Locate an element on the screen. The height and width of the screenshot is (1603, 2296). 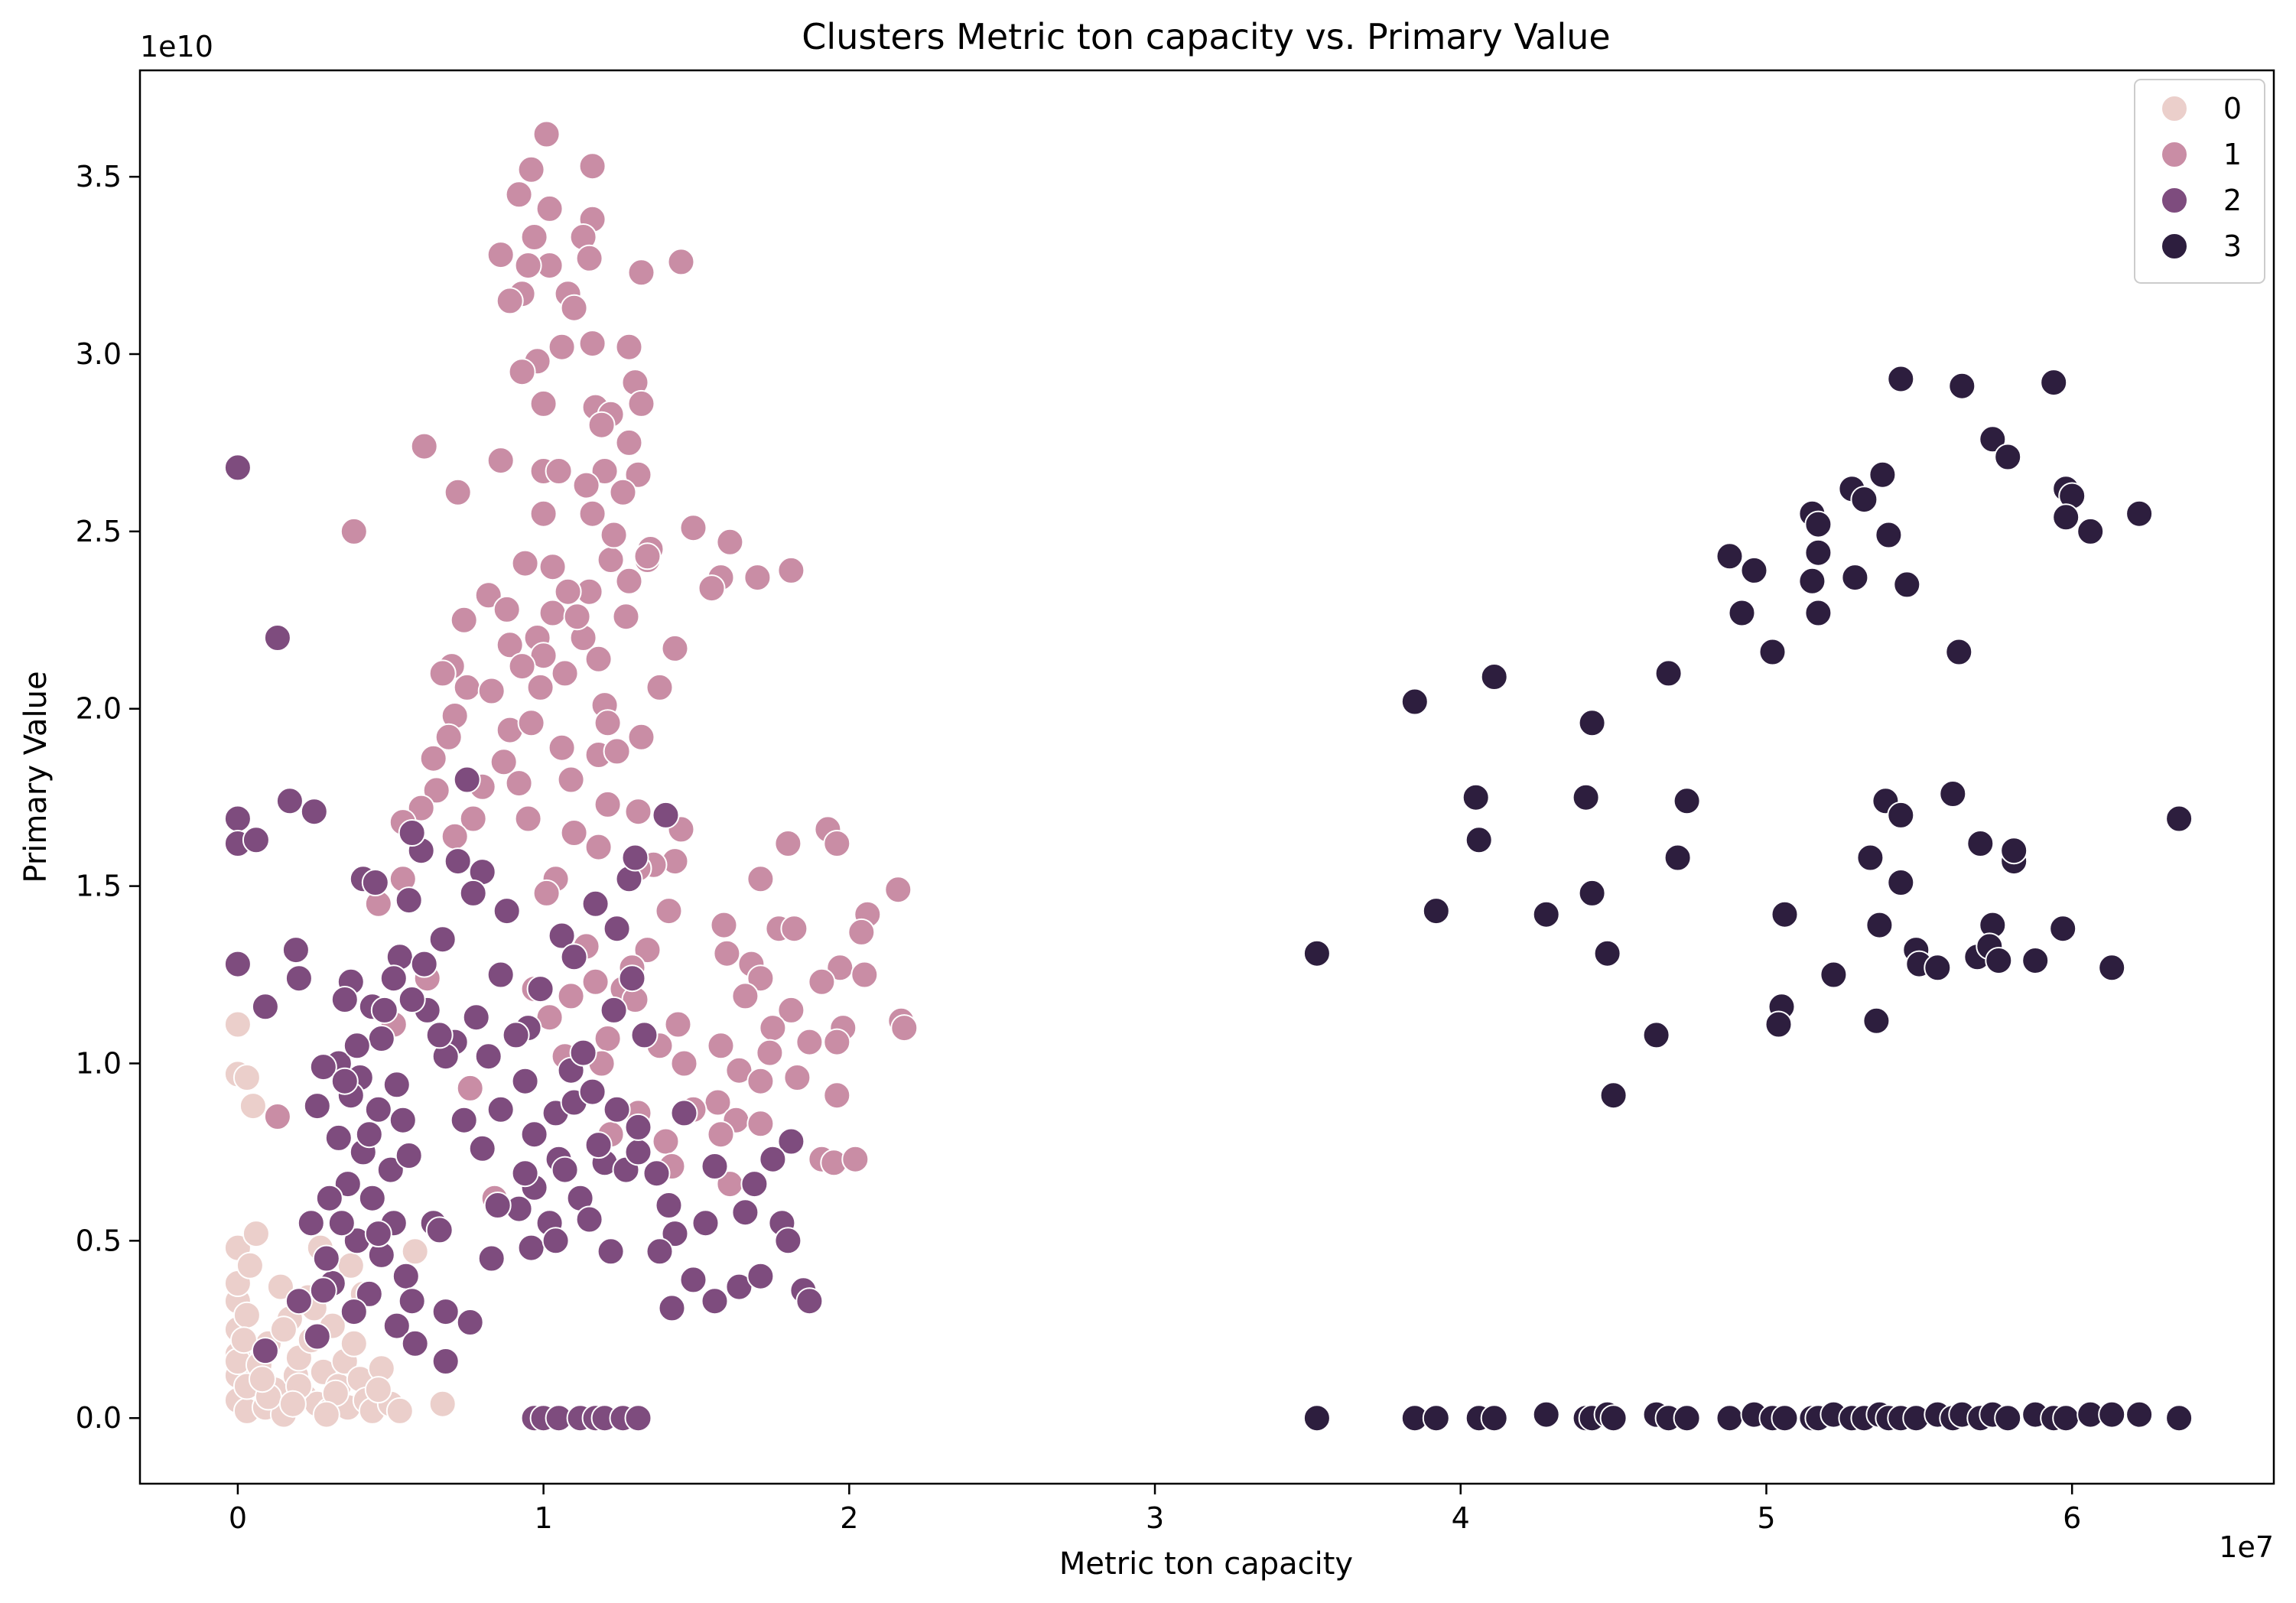
y-tick-label: 2.0 is located at coordinates (99, 709).